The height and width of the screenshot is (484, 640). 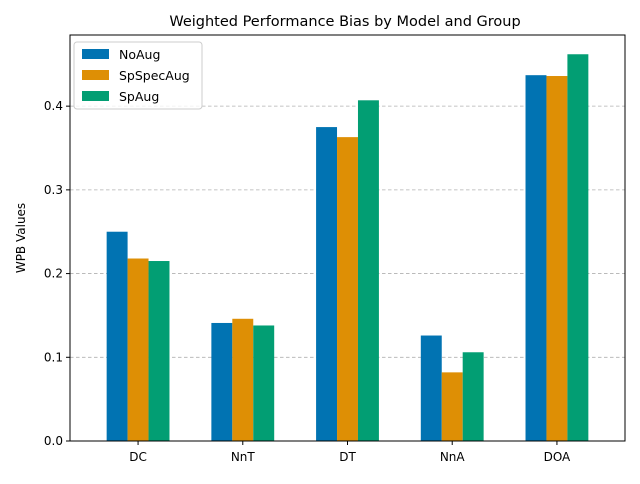 I want to click on bar-SpSpecAug-NnT, so click(x=243, y=379).